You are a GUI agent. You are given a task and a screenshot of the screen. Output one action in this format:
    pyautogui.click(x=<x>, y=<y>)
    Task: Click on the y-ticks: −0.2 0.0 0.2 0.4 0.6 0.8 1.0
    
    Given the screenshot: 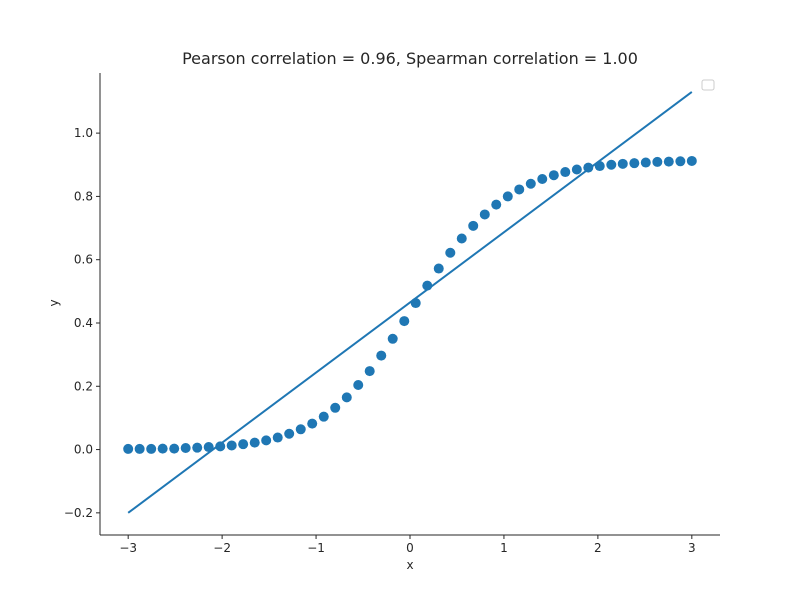 What is the action you would take?
    pyautogui.click(x=82, y=323)
    